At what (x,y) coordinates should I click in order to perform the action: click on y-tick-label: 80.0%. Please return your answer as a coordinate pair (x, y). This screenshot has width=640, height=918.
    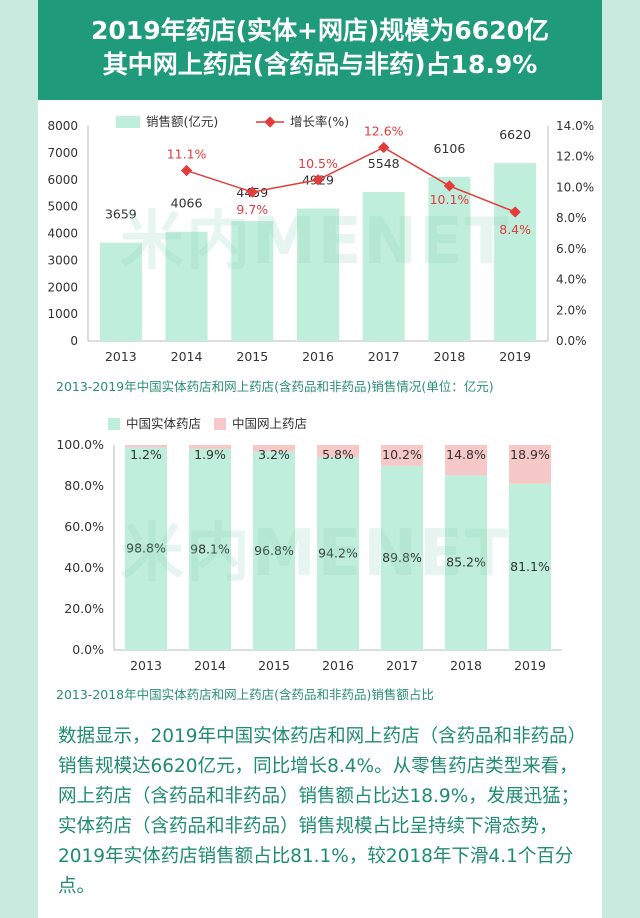
    Looking at the image, I should click on (84, 485).